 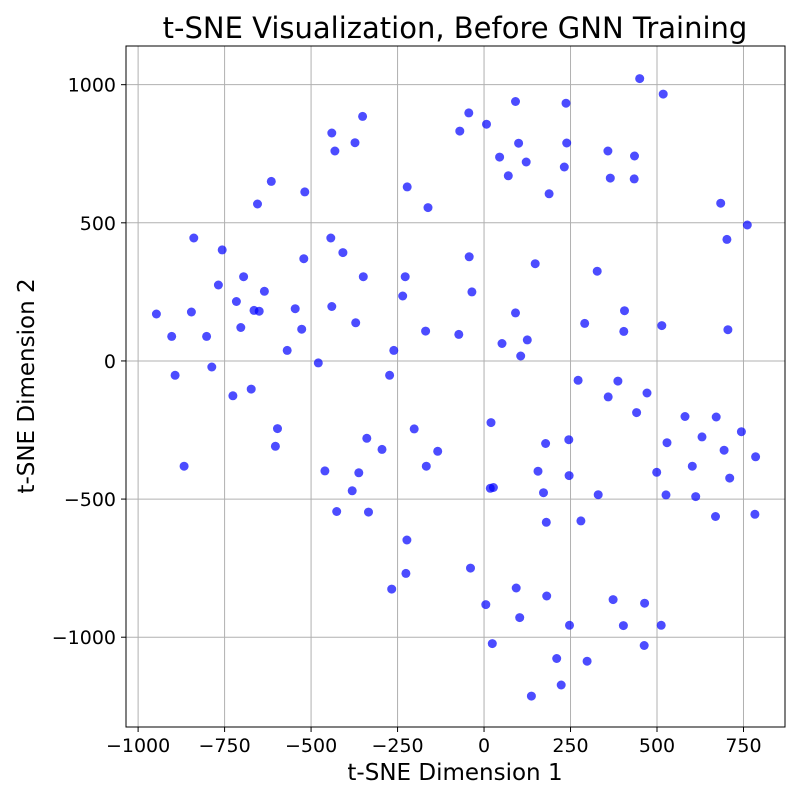 I want to click on x-tick-label: −250, so click(x=397, y=746).